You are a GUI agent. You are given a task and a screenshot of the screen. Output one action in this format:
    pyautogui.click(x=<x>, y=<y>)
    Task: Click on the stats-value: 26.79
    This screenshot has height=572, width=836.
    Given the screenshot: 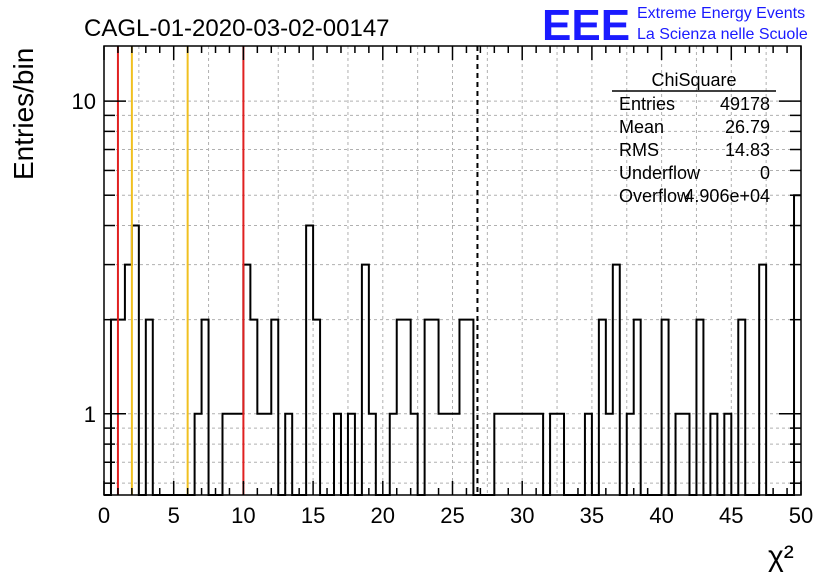 What is the action you would take?
    pyautogui.click(x=747, y=127)
    